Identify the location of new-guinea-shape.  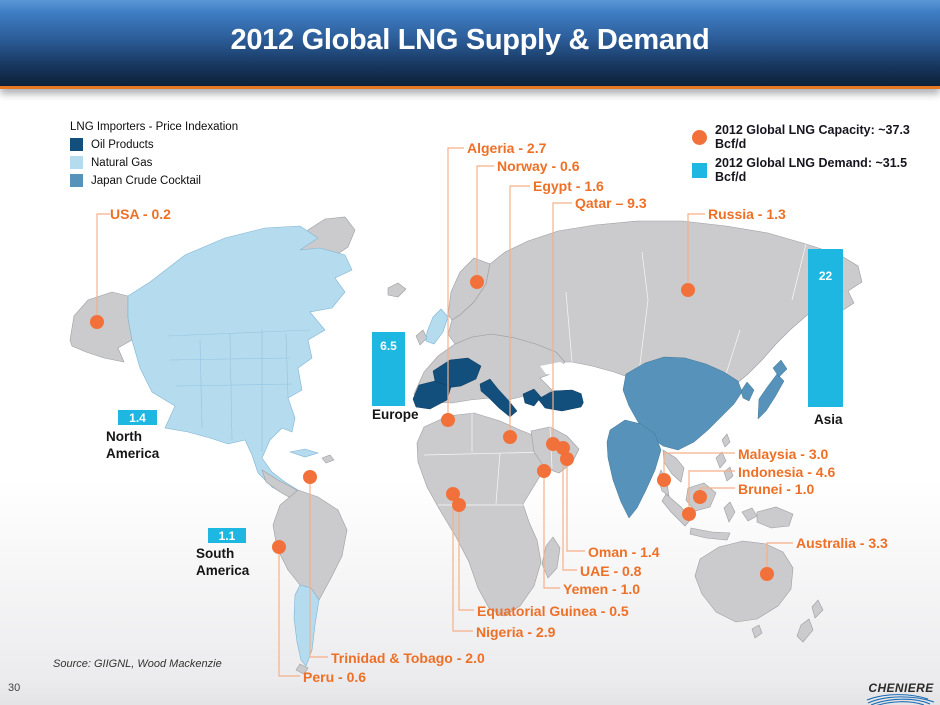
(775, 517).